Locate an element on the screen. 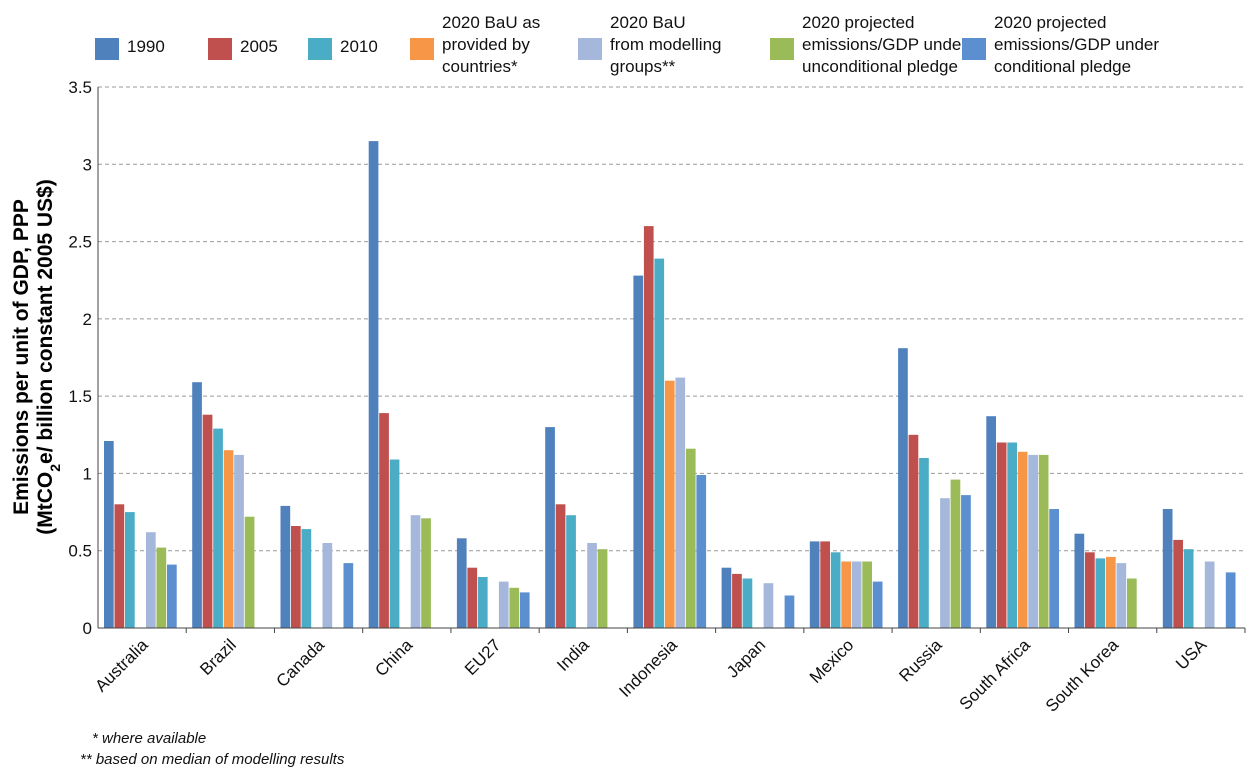 Image resolution: width=1253 pixels, height=771 pixels. legend-label: 2010 is located at coordinates (359, 46).